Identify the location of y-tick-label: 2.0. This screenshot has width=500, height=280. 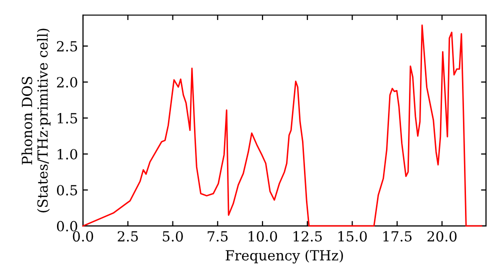
(67, 82).